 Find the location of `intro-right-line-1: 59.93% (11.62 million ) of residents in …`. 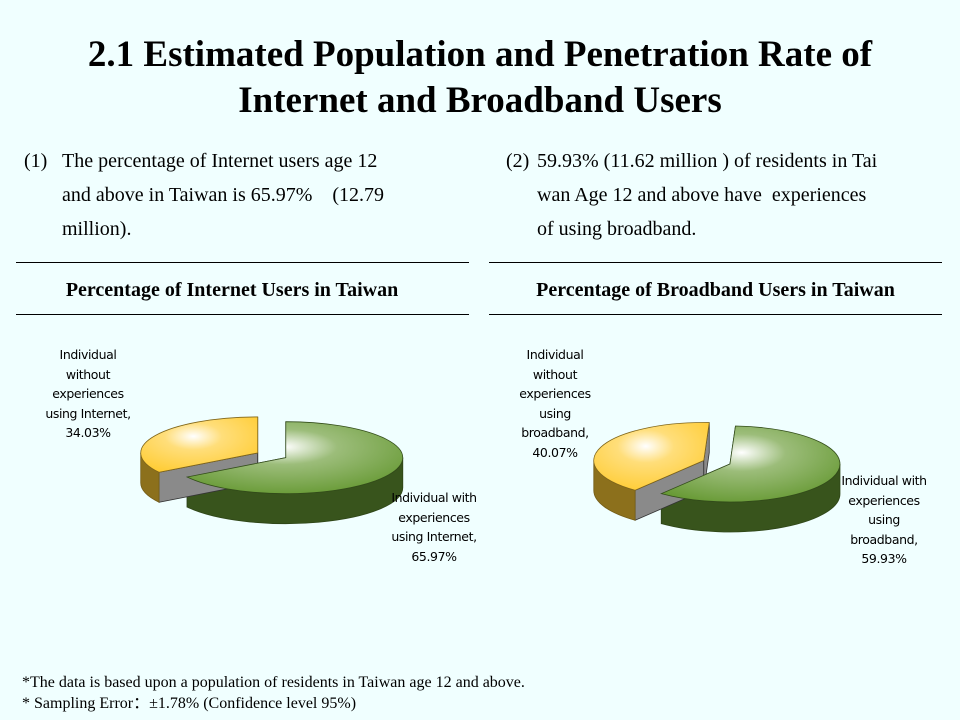

intro-right-line-1: 59.93% (11.62 million ) of residents in … is located at coordinates (707, 161).